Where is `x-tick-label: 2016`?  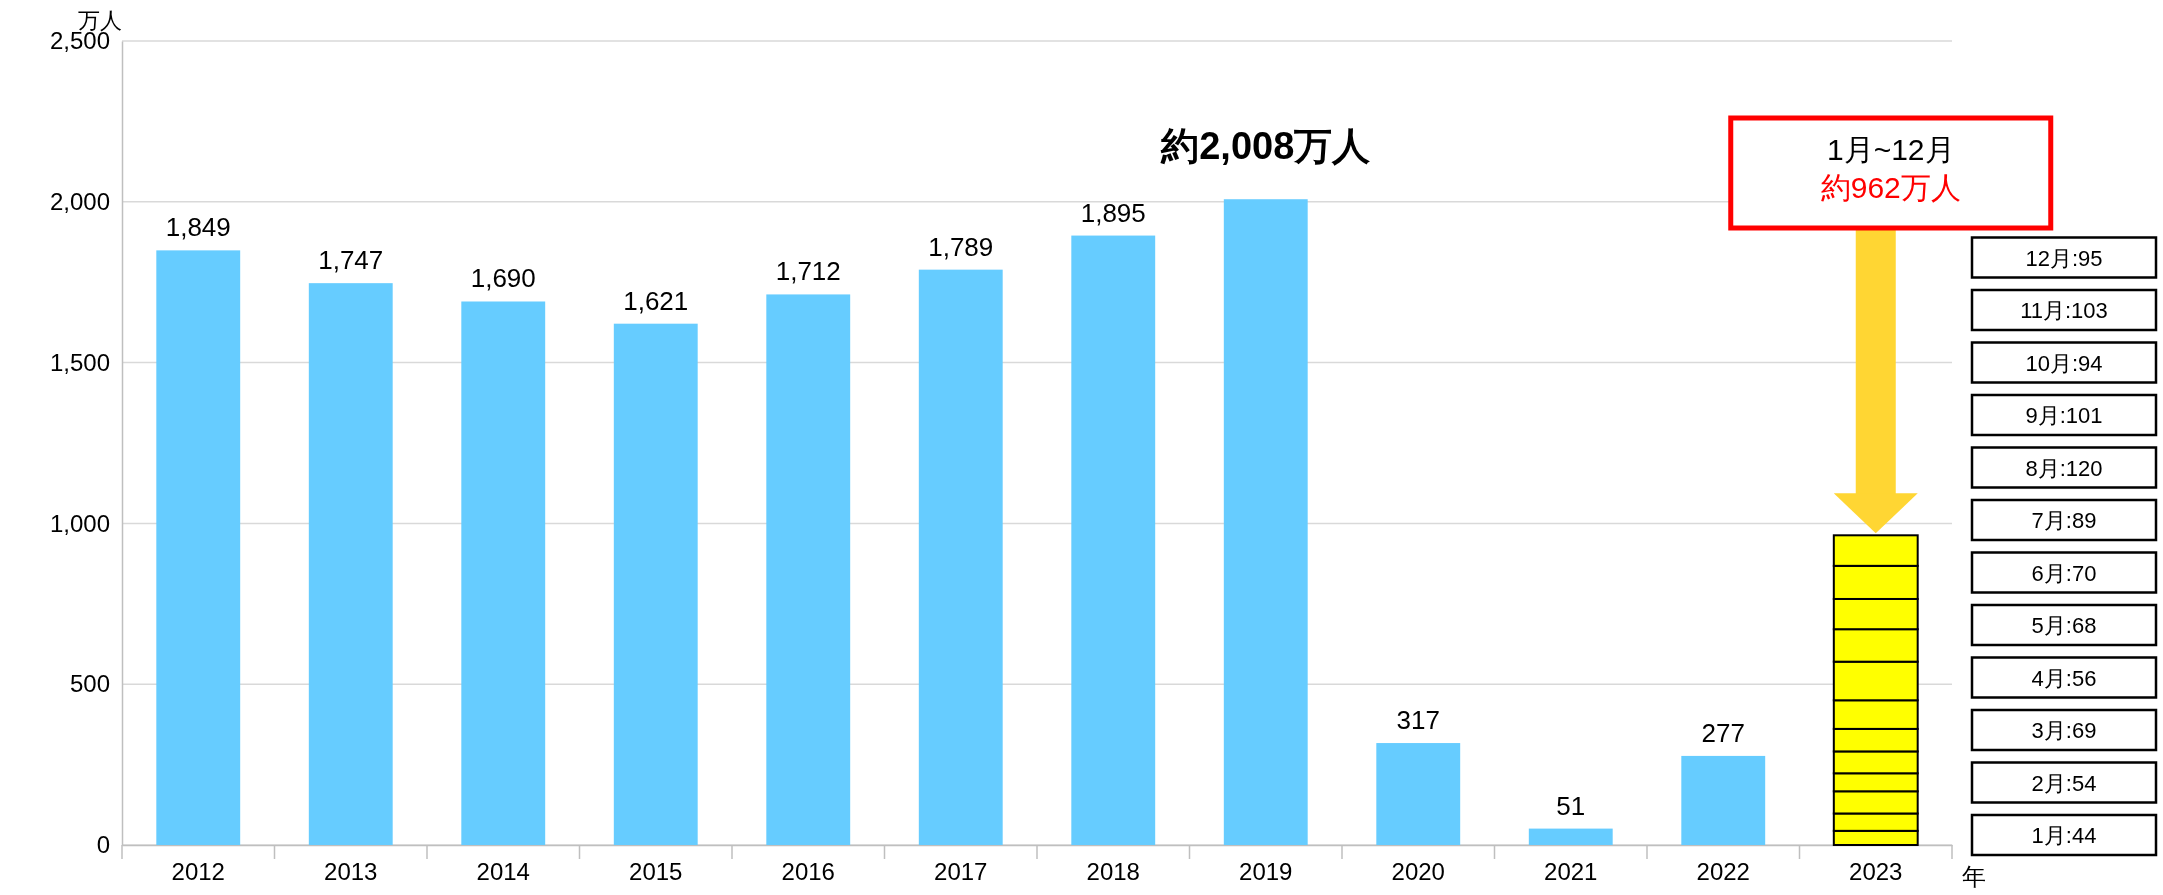
x-tick-label: 2016 is located at coordinates (808, 872).